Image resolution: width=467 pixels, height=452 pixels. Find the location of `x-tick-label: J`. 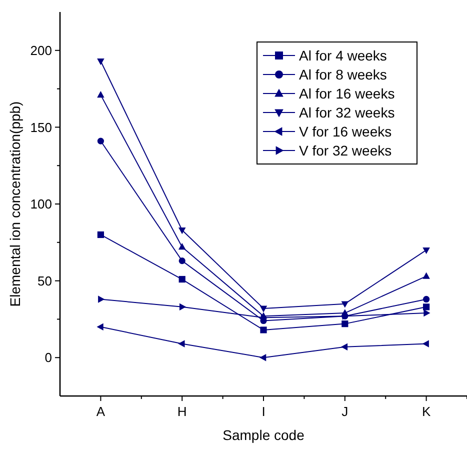

x-tick-label: J is located at coordinates (345, 411).